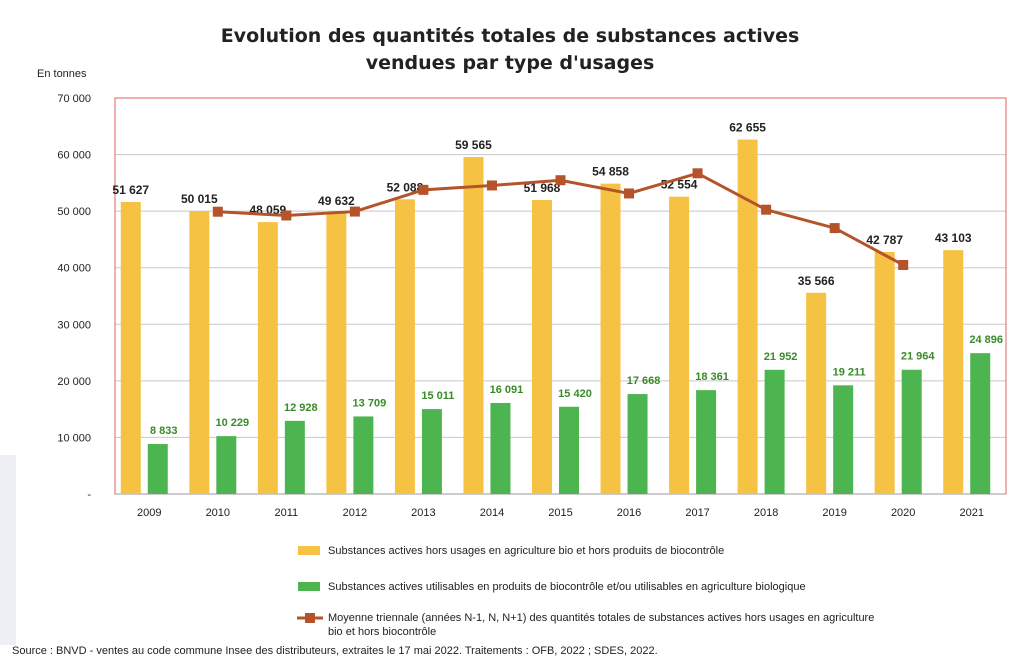  I want to click on x-tick-label: 2009, so click(149, 513).